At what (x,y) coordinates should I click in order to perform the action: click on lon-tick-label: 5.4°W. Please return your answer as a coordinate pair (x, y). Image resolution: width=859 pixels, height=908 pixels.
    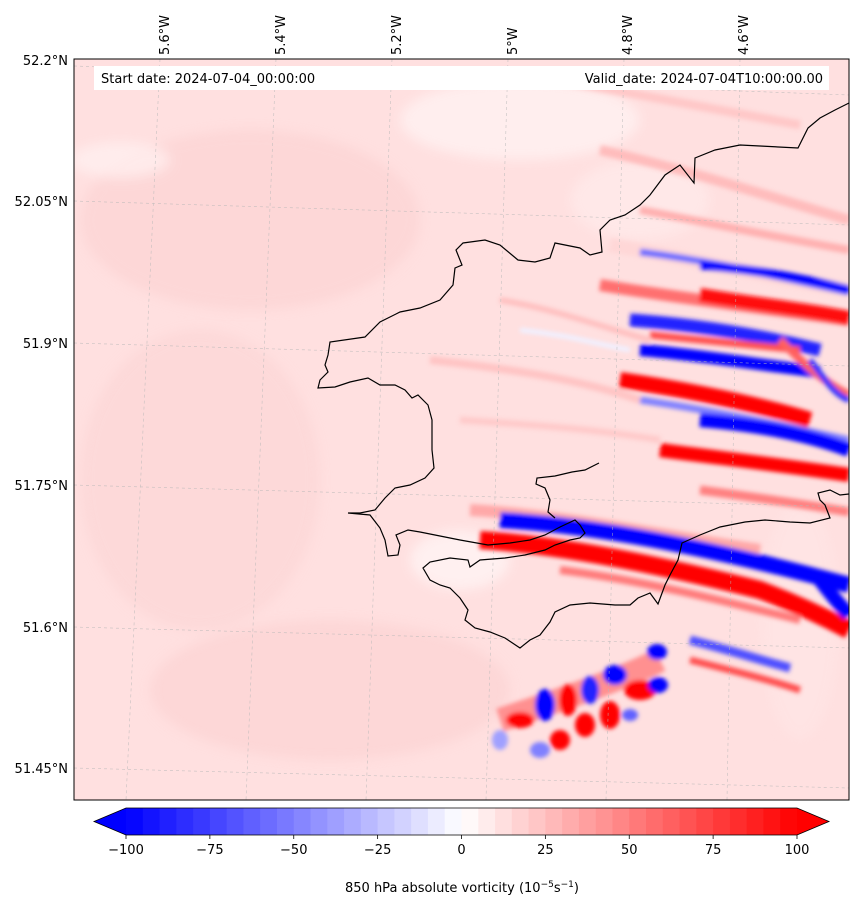
    Looking at the image, I should click on (281, 35).